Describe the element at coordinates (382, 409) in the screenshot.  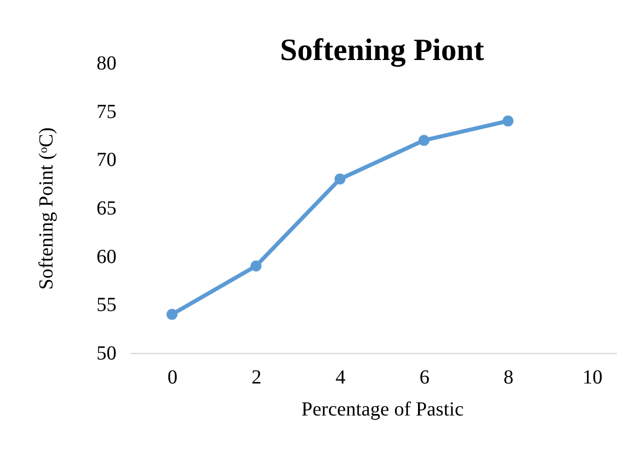
I see `x-axis-title: Percentage of Pastic` at that location.